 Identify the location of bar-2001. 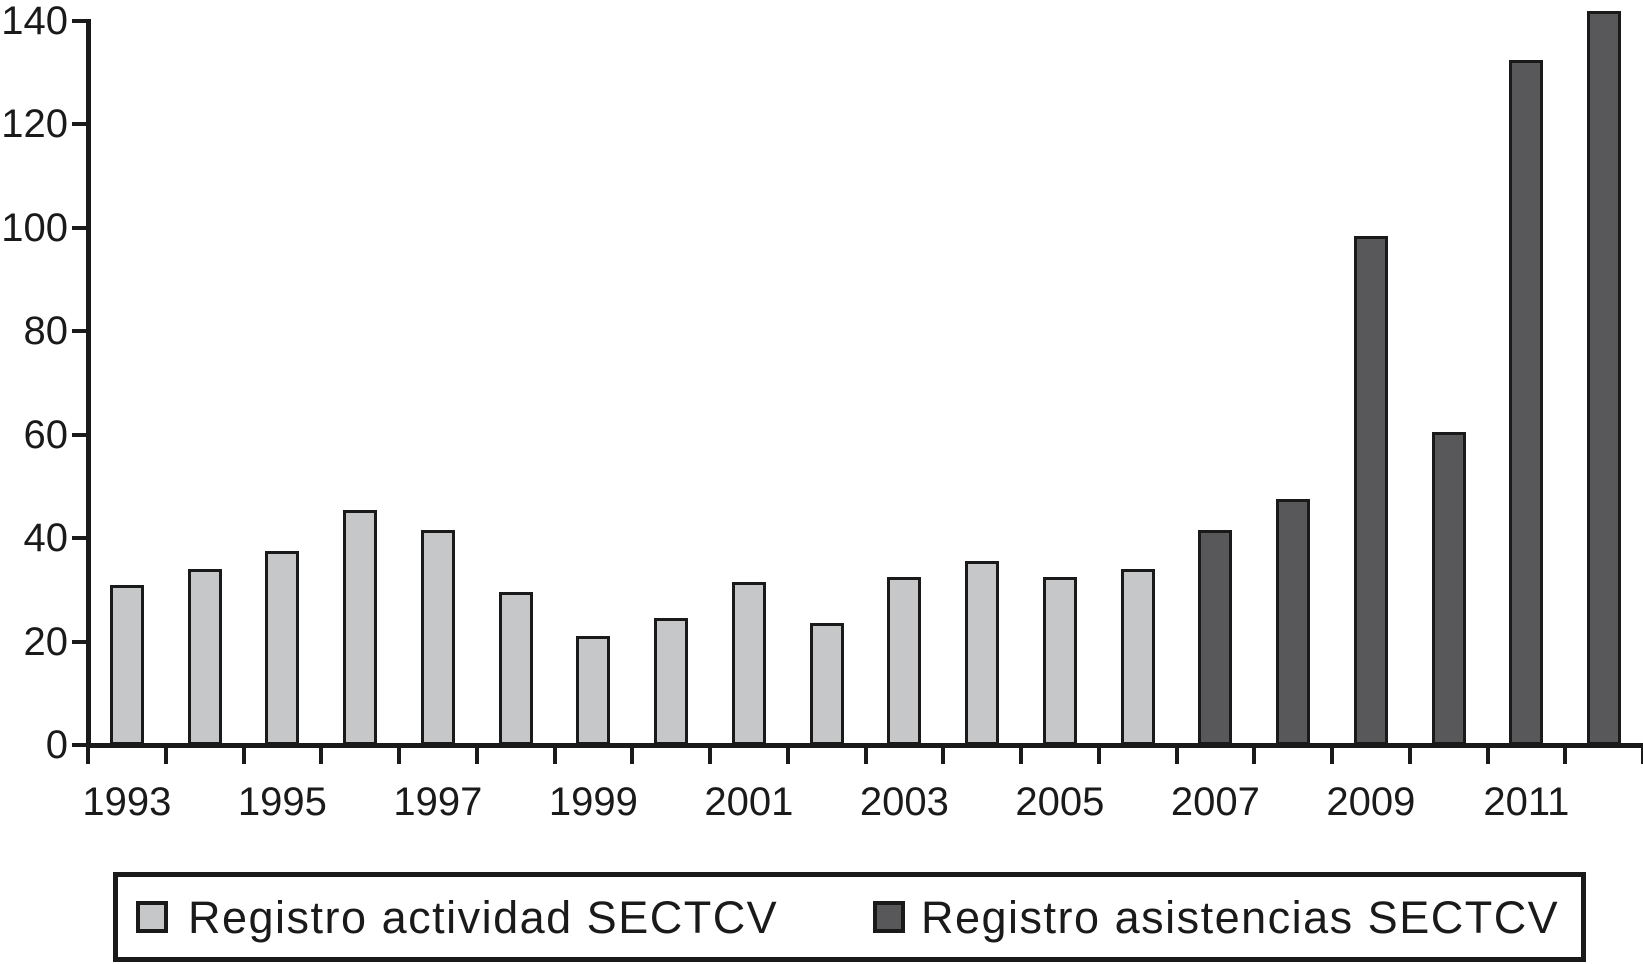
(748, 663).